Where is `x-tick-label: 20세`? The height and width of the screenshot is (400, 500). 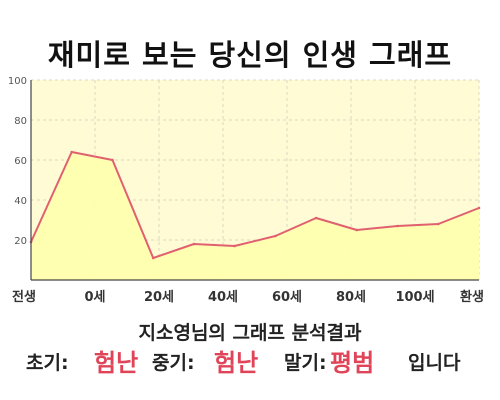 x-tick-label: 20세 is located at coordinates (159, 297).